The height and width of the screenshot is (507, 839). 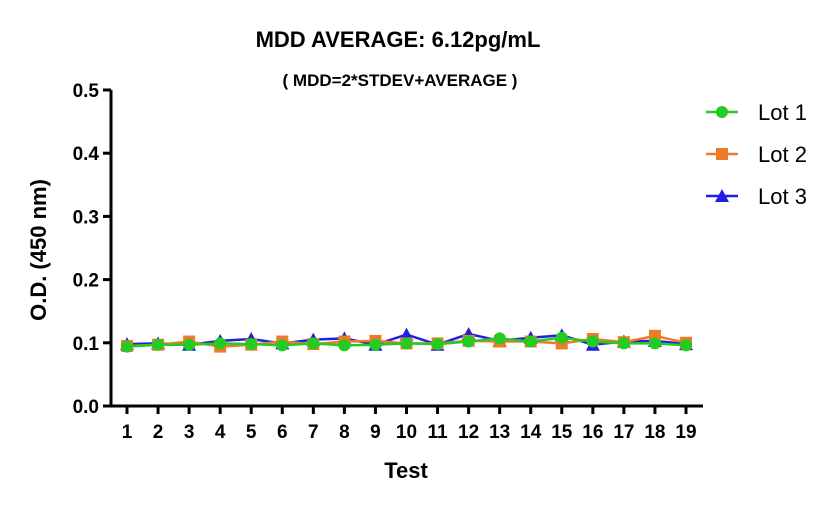 I want to click on y-tick-label: 0.3, so click(x=86, y=217).